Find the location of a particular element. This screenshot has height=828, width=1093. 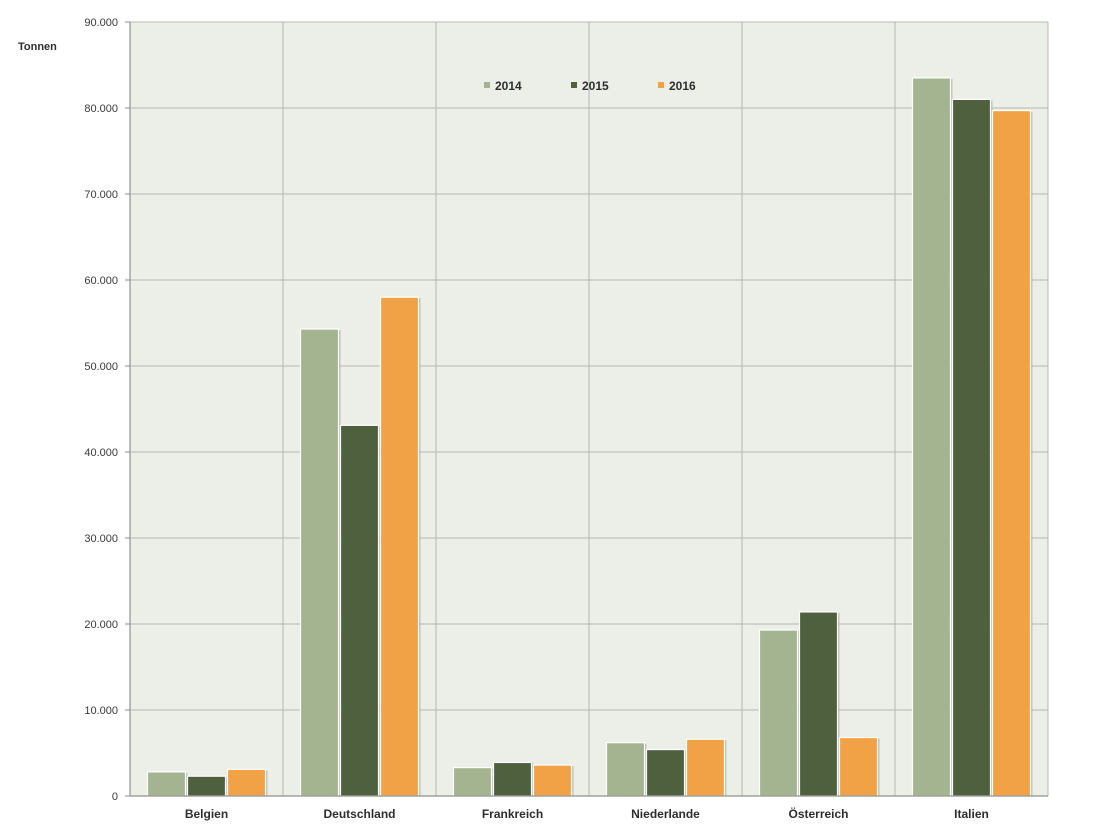

bar-belgien-2015 is located at coordinates (206, 786).